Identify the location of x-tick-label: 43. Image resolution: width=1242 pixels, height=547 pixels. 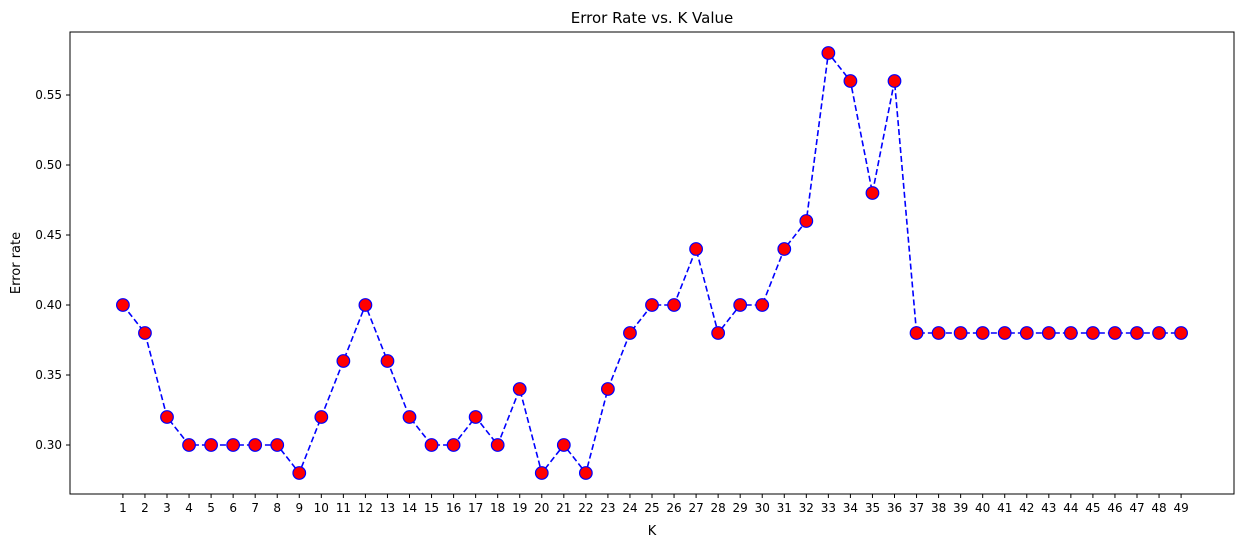
(1048, 508).